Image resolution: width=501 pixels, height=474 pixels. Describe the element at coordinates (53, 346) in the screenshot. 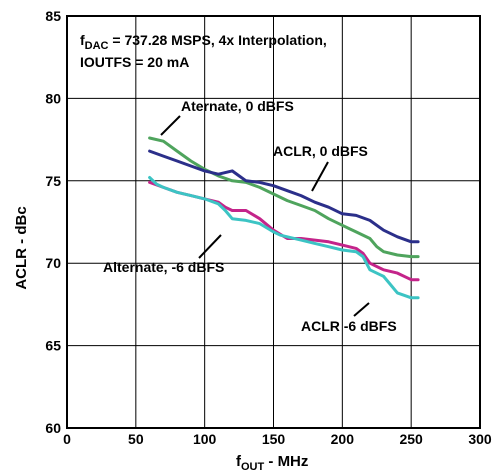

I see `y-tick-label: 65` at that location.